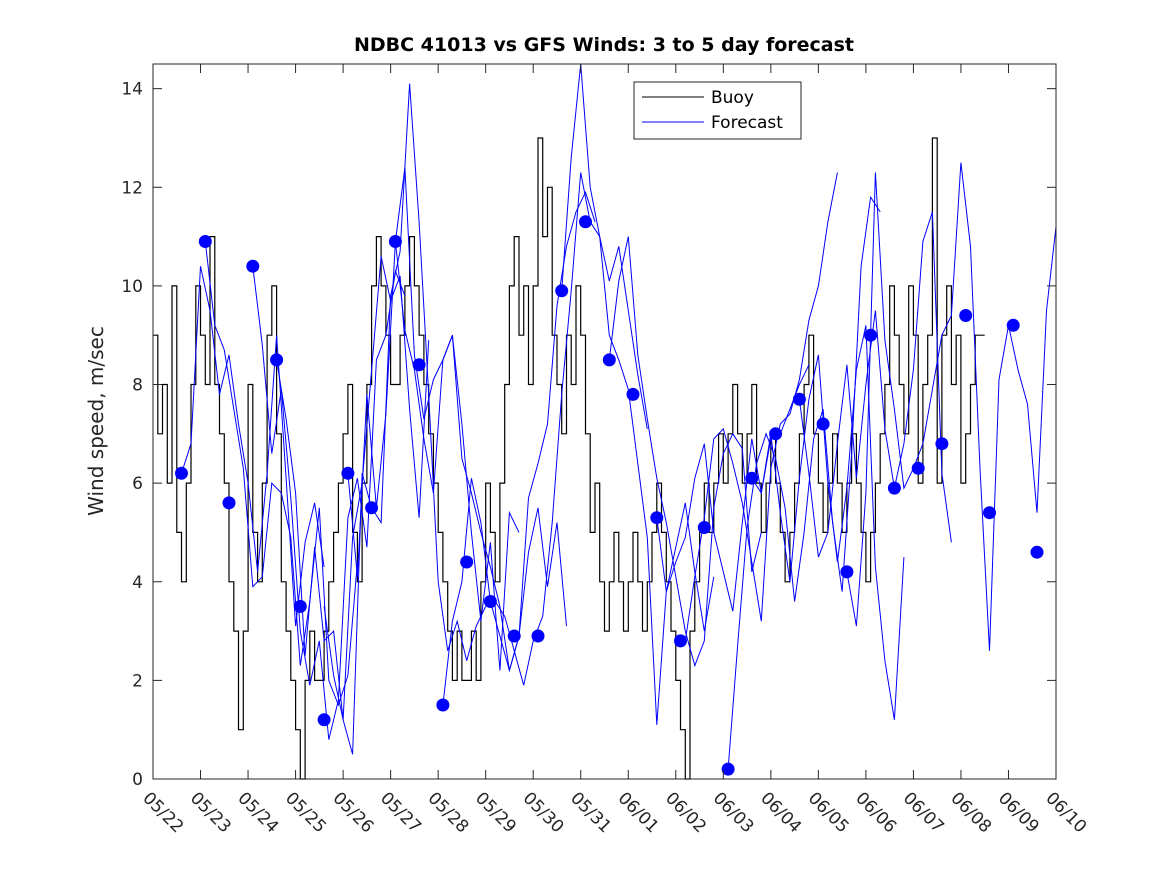 The image size is (1167, 875). Describe the element at coordinates (96, 421) in the screenshot. I see `y-axis-label: Wind speed, m/sec` at that location.